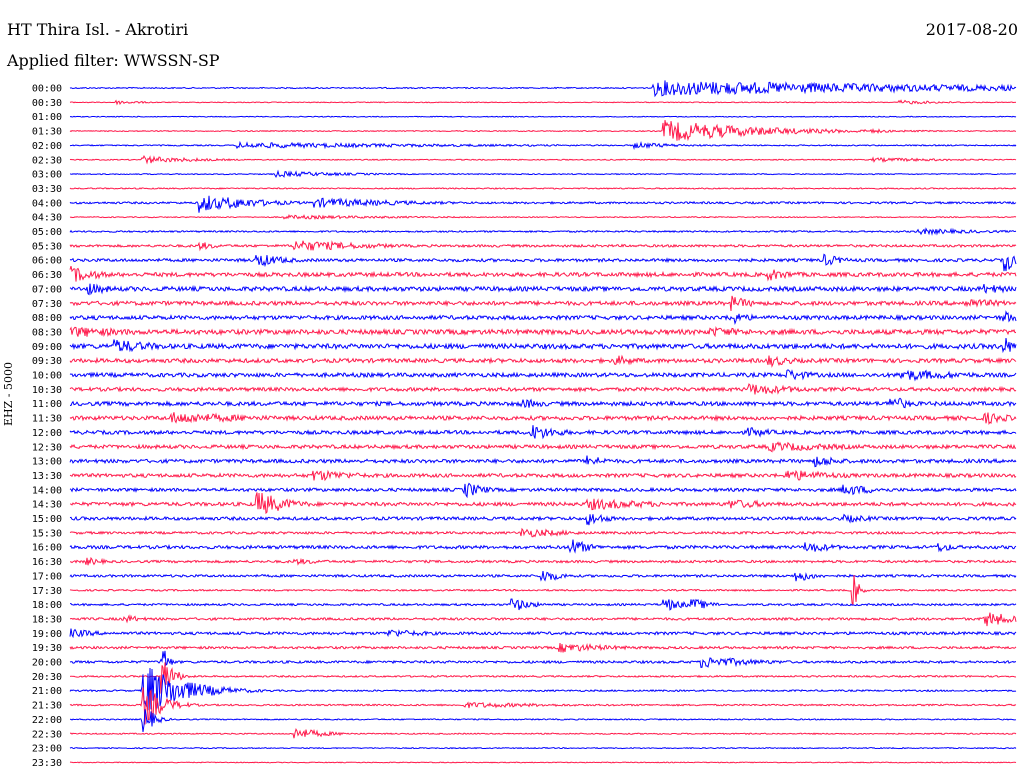  Describe the element at coordinates (47, 146) in the screenshot. I see `time-label: 02:00` at that location.